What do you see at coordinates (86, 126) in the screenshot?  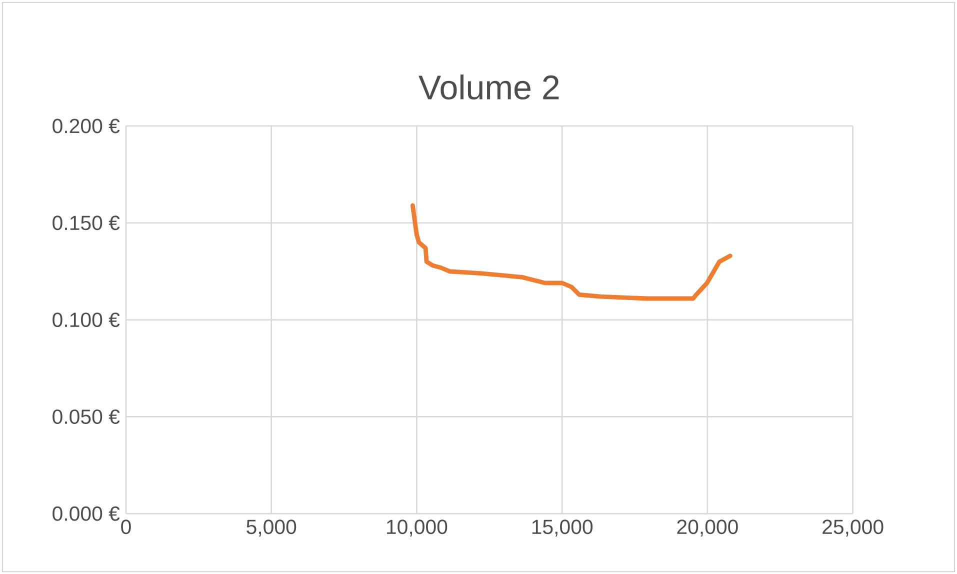 I see `y-tick-label: 0.200 €` at bounding box center [86, 126].